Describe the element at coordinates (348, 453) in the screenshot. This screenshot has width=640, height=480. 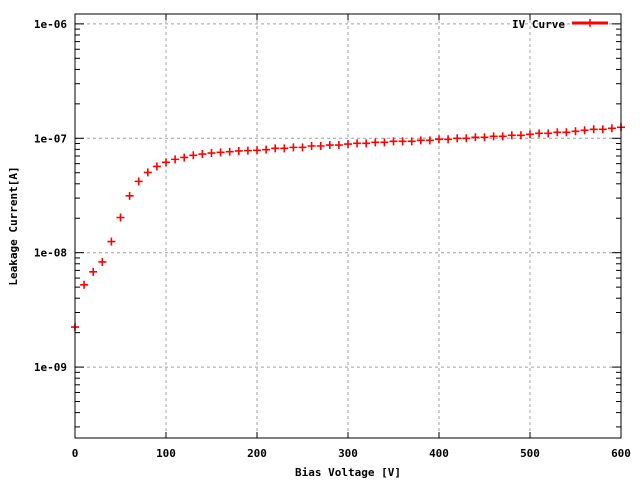
I see `x-tick-label: 300` at that location.